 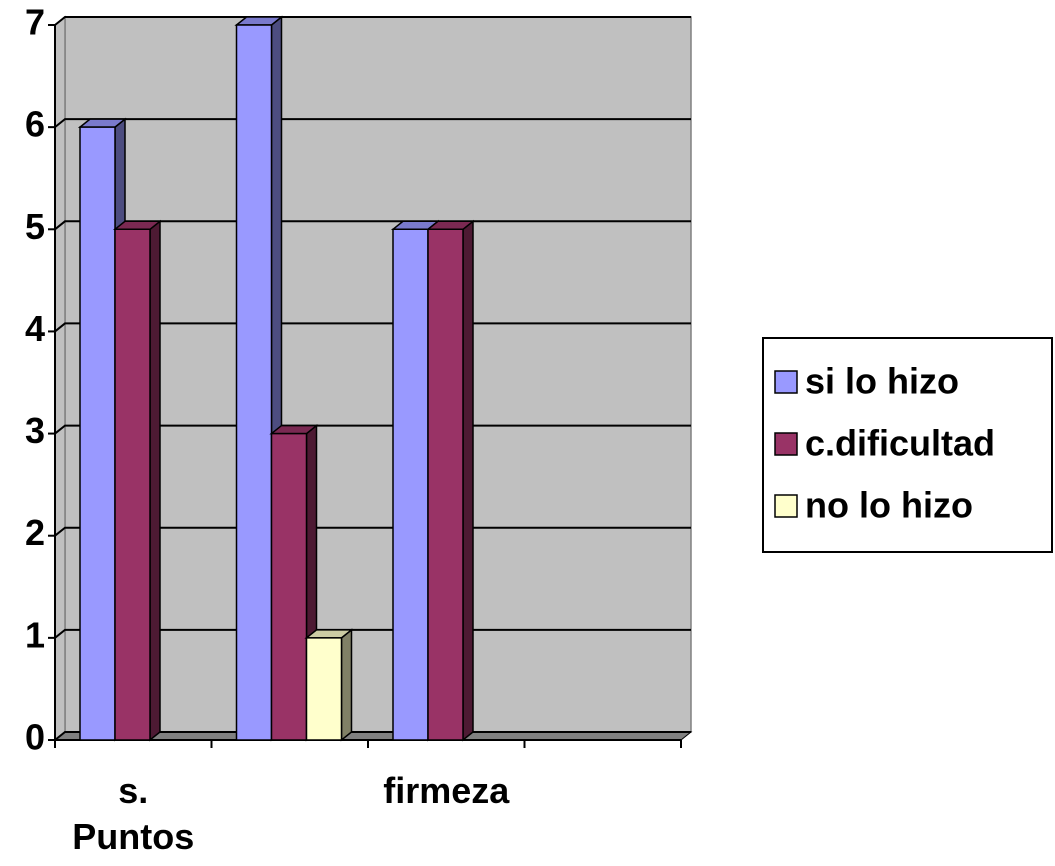 I want to click on y-tick-label: 0, so click(x=35, y=737).